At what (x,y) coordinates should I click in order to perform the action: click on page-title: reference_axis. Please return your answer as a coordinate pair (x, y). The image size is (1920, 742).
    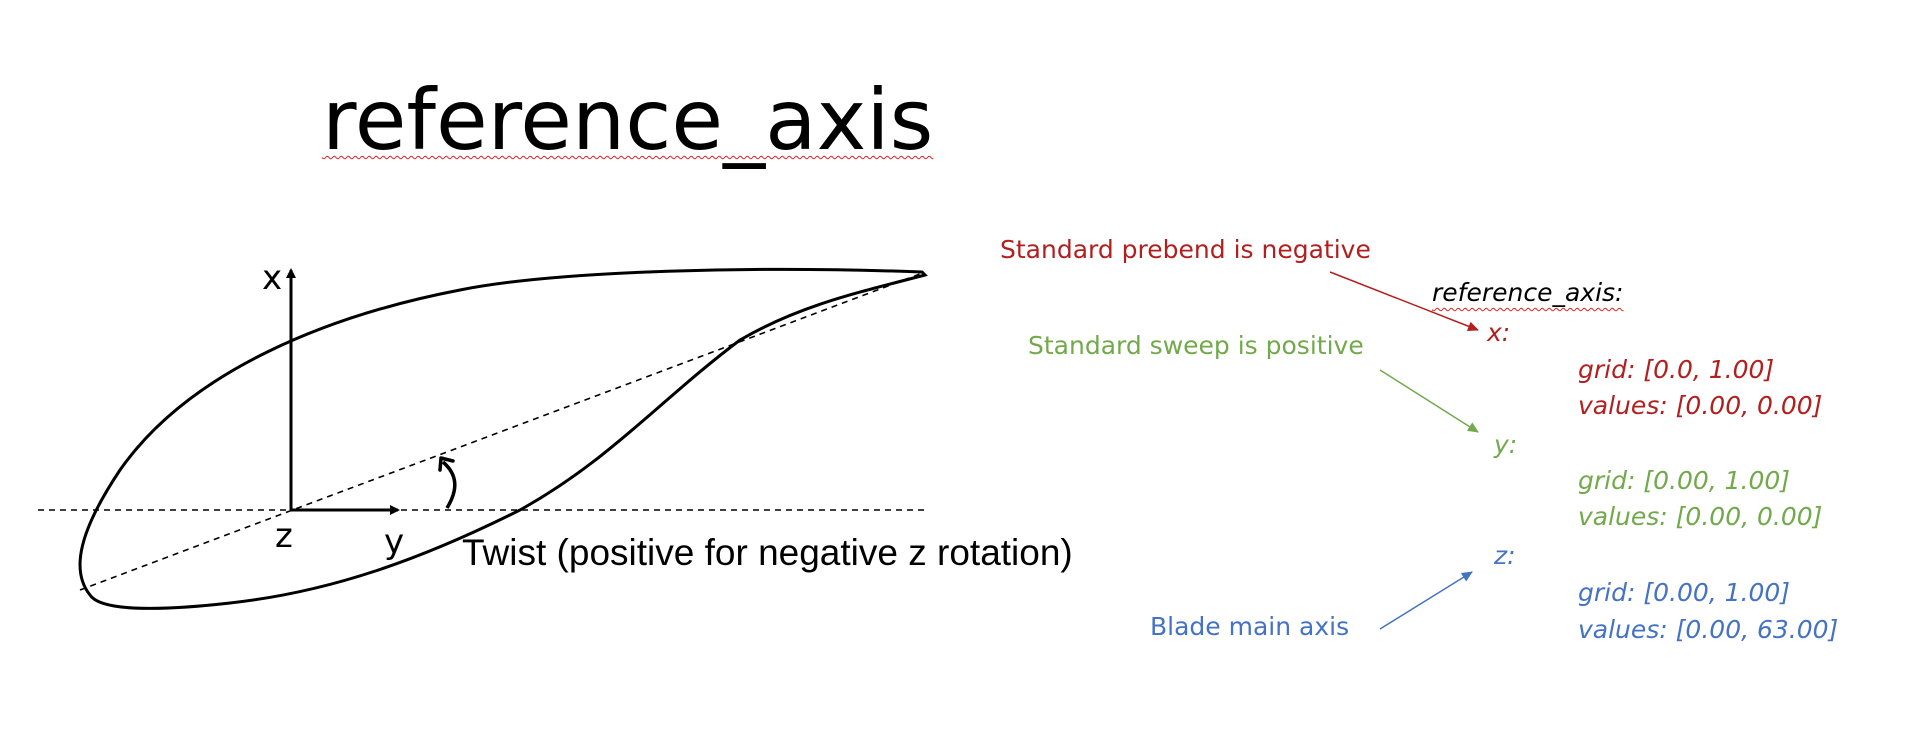
    Looking at the image, I should click on (628, 120).